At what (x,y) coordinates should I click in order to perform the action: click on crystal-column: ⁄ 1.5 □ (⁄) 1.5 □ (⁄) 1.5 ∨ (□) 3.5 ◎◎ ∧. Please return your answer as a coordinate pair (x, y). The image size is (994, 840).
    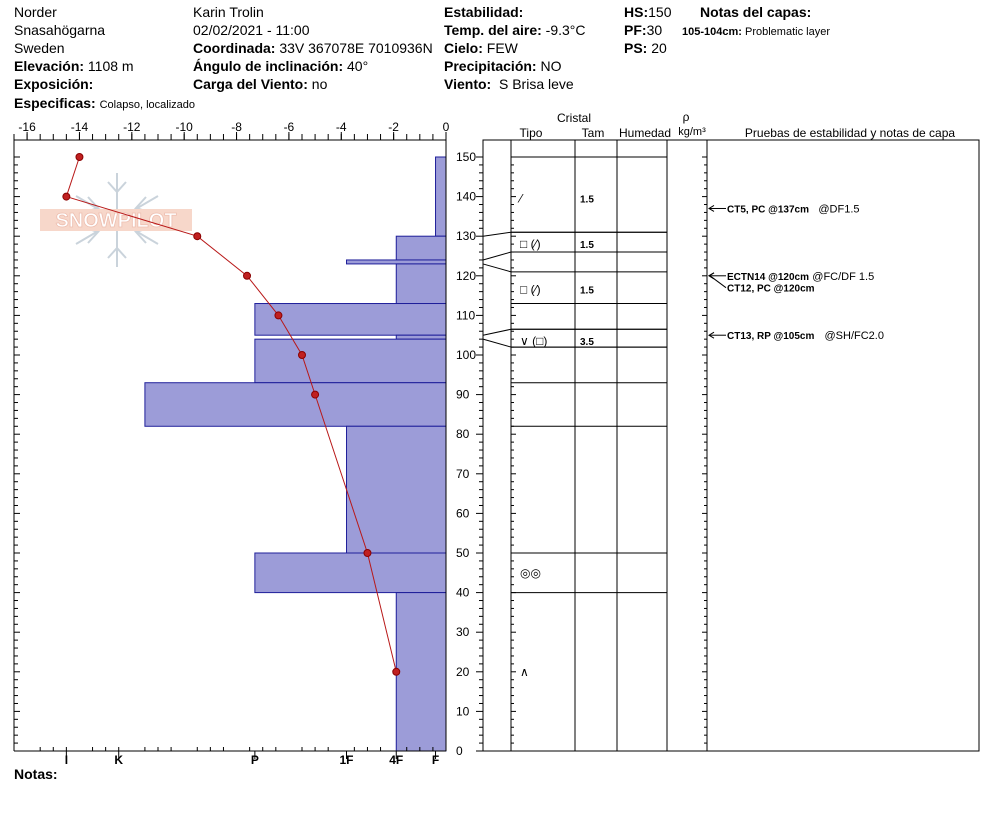
    Looking at the image, I should click on (555, 435).